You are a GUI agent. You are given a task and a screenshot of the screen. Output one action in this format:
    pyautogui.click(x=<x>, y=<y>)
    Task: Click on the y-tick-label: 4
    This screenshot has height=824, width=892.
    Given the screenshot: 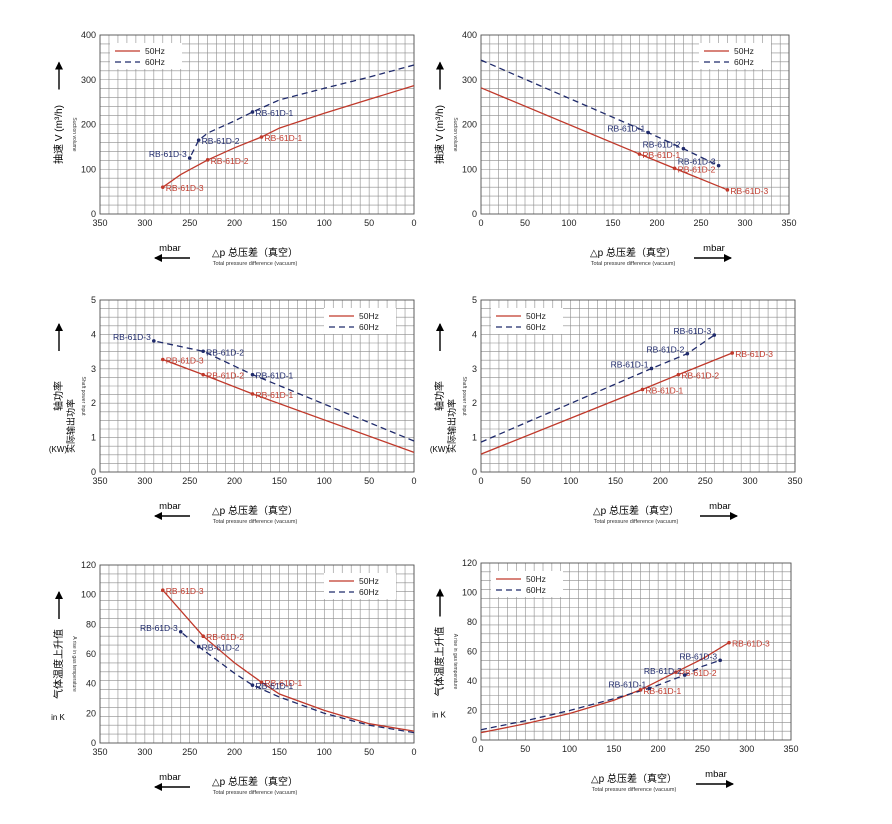 What is the action you would take?
    pyautogui.click(x=93, y=334)
    